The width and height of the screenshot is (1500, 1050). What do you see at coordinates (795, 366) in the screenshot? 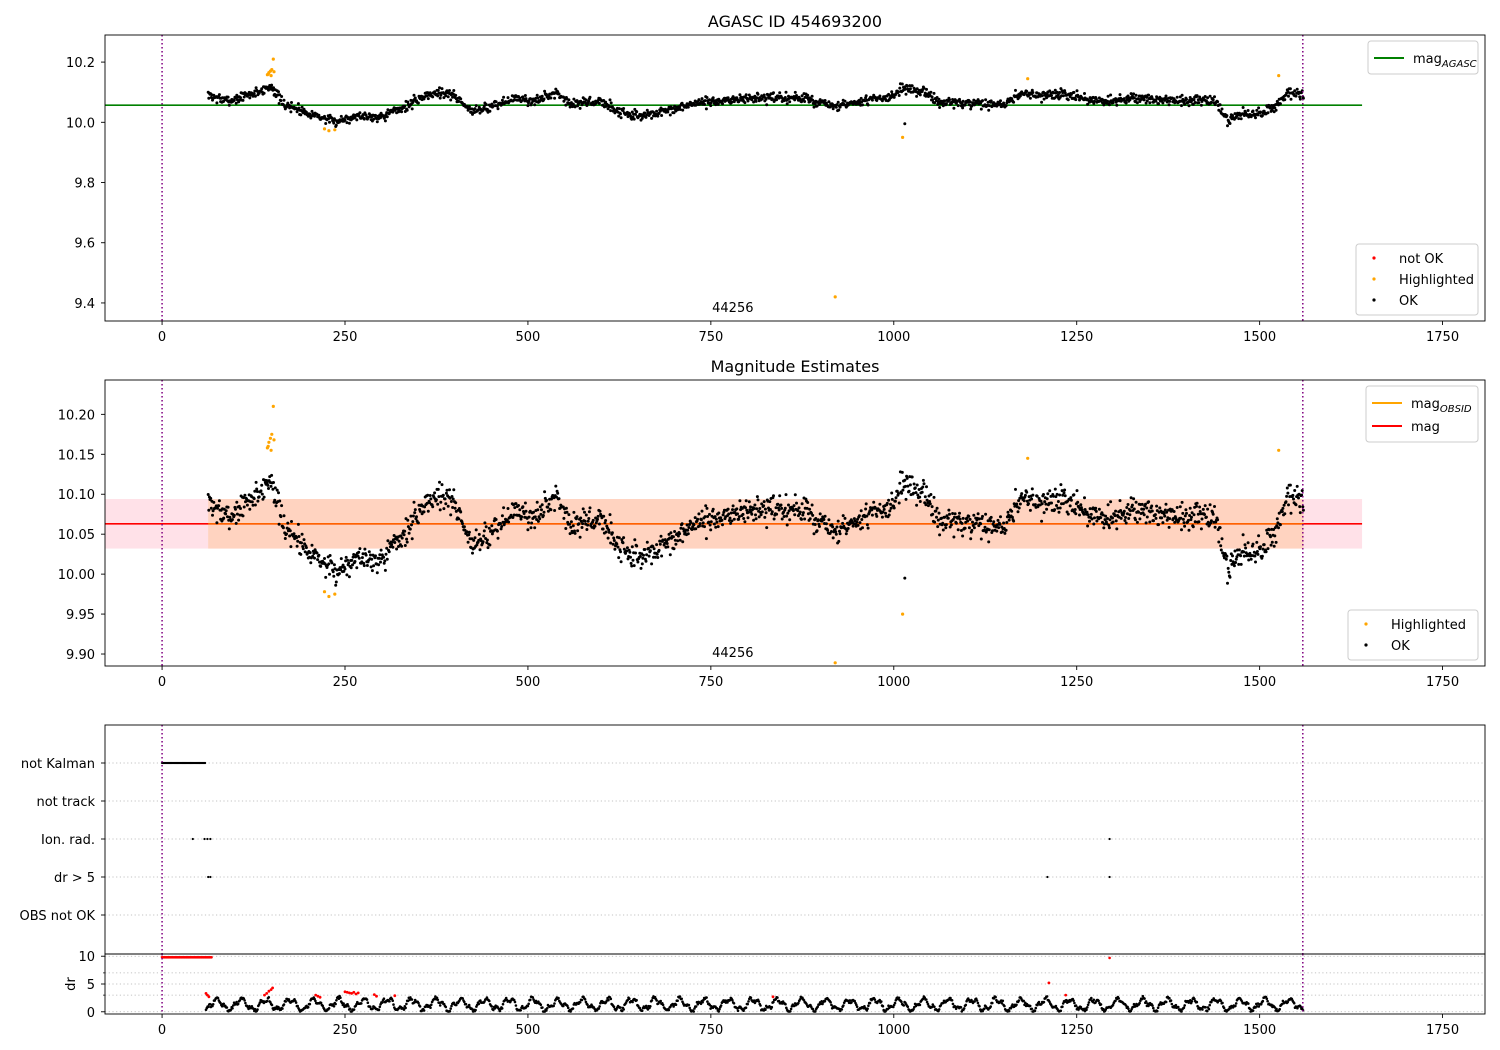
I see `panel2-title: Magnitude Estimates` at bounding box center [795, 366].